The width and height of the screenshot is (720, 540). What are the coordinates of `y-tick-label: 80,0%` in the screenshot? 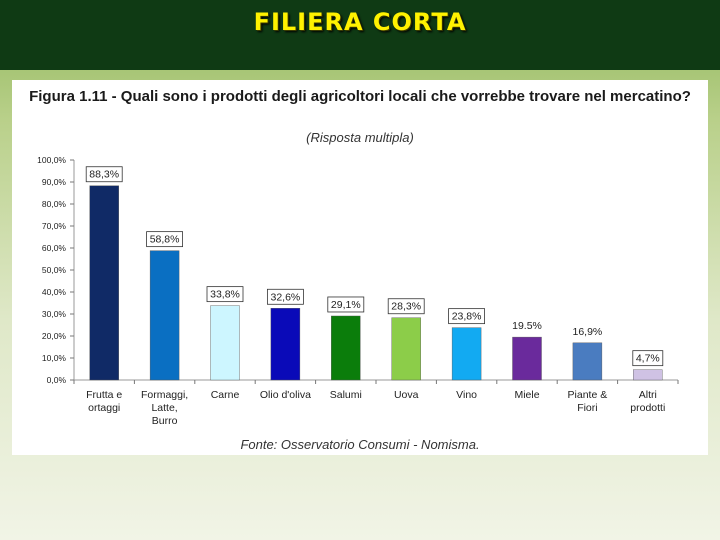 It's located at (54, 204).